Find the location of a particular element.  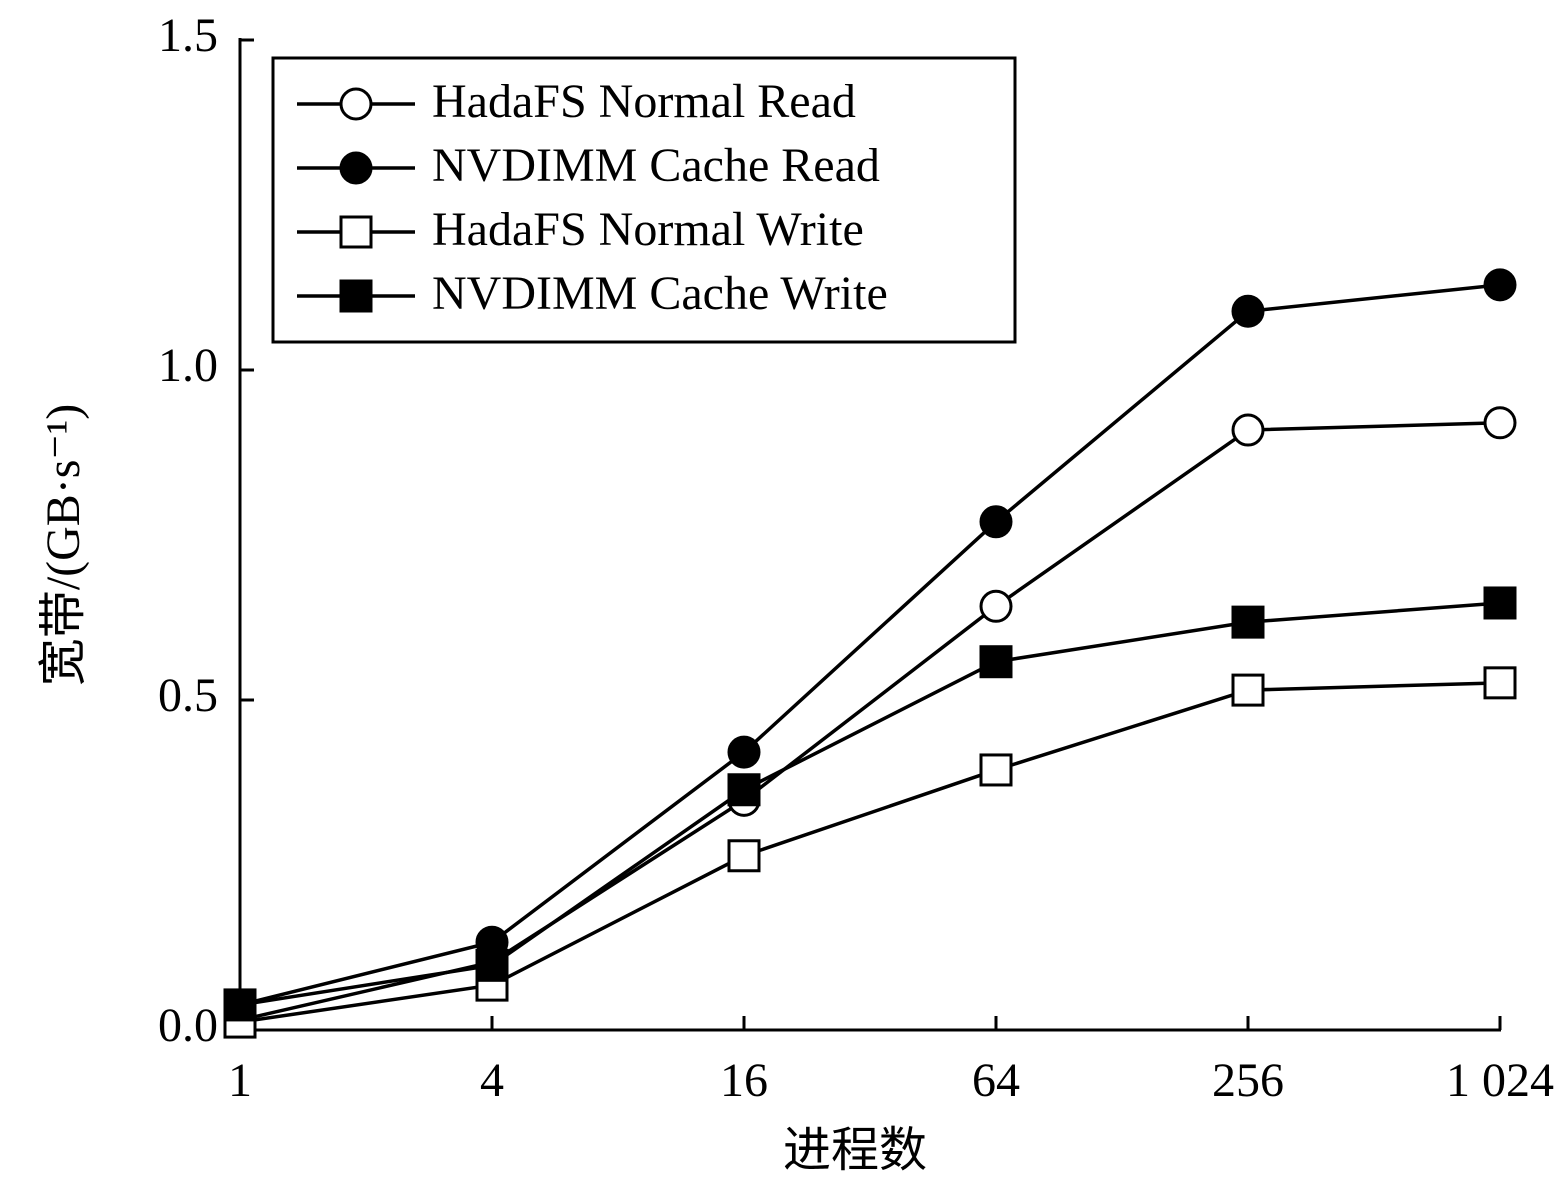

y-axis-title: 宽带/(GB·s⁻¹) is located at coordinates (63, 545).